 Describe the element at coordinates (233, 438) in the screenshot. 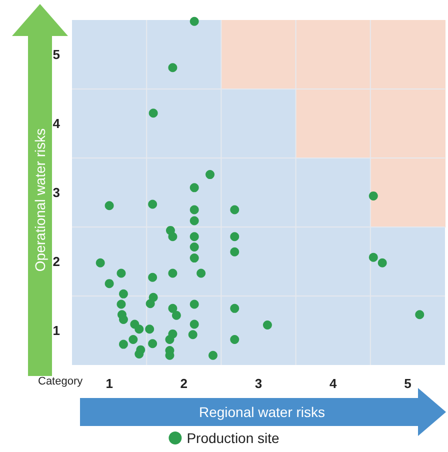

I see `legend-label: Production site` at that location.